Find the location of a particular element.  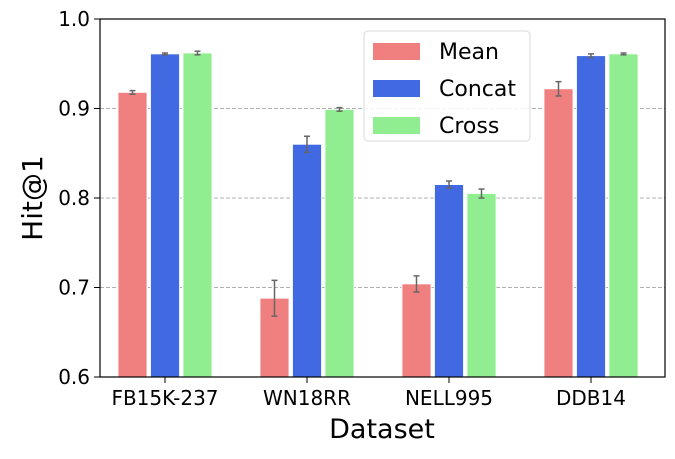

legend-label-cross: Cross is located at coordinates (469, 126).